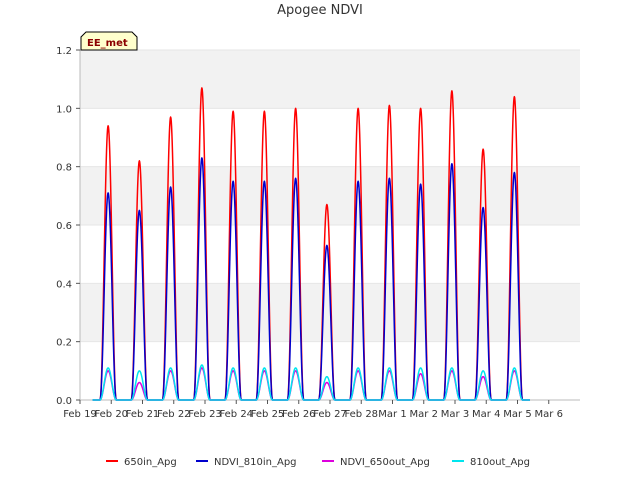 The image size is (640, 480). I want to click on badge-shape, so click(109, 41).